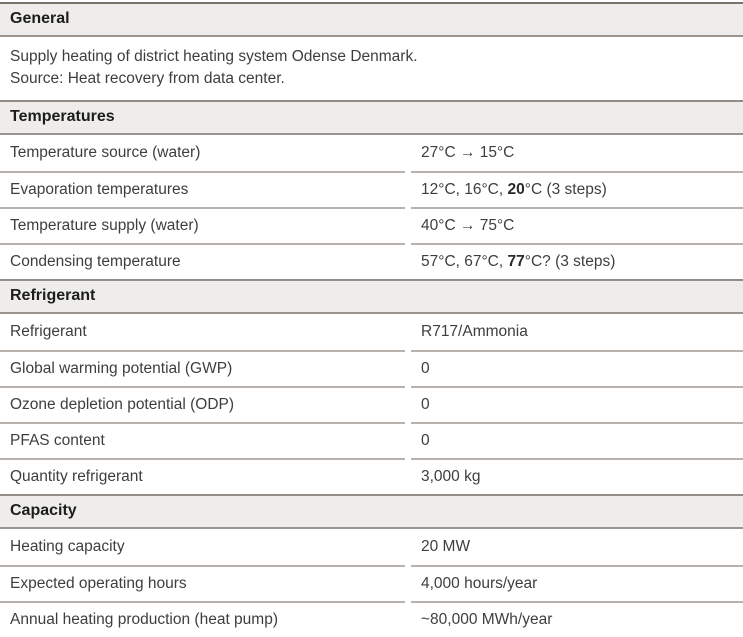 The image size is (743, 637). Describe the element at coordinates (202, 583) in the screenshot. I see `row-label: Expected operating hours` at that location.